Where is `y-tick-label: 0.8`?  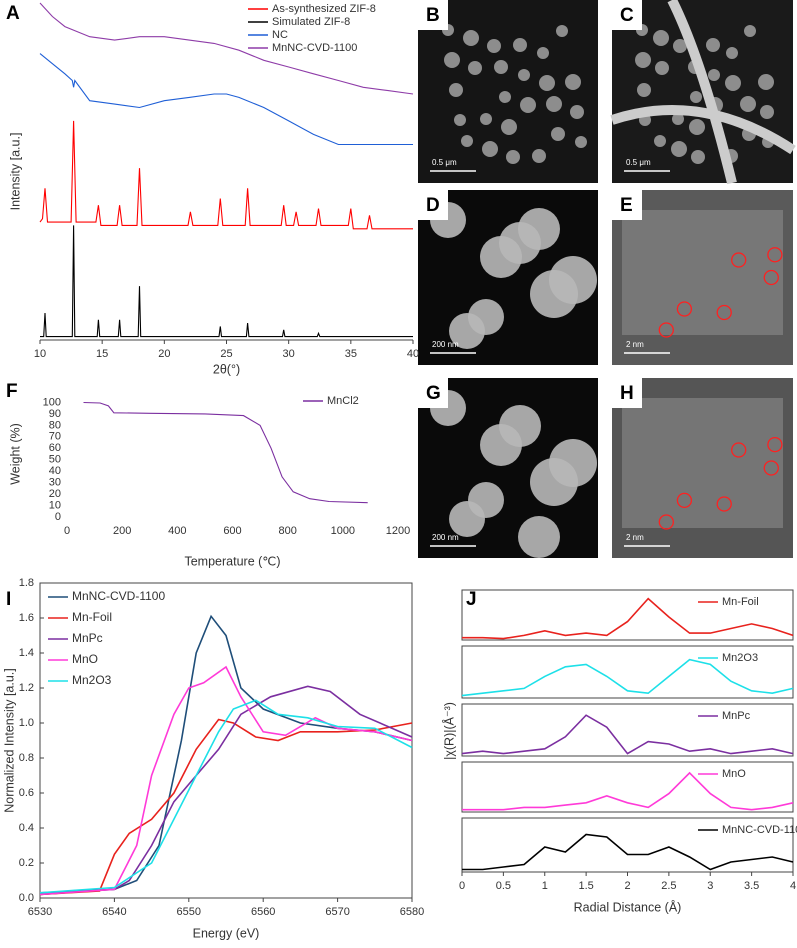
y-tick-label: 0.8 is located at coordinates (26, 758).